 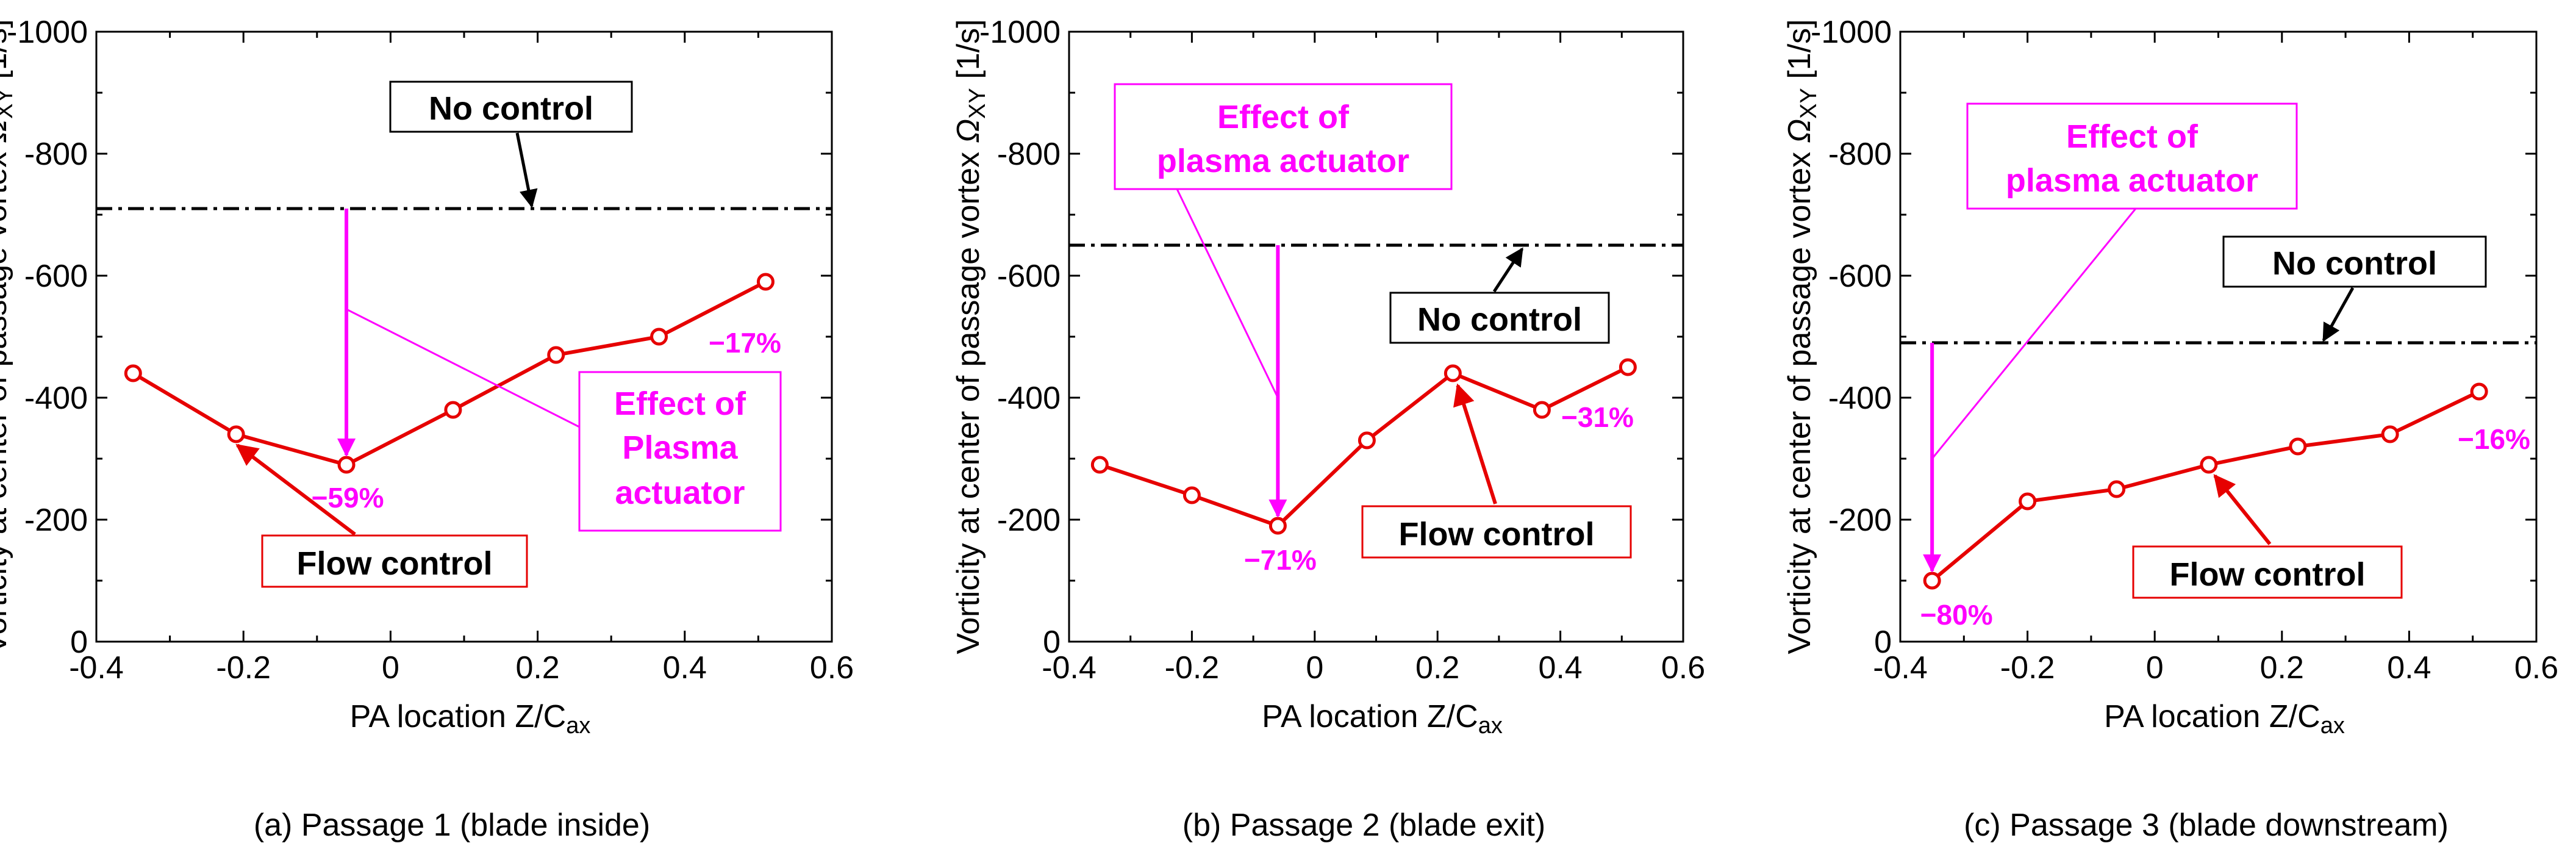 What do you see at coordinates (1283, 136) in the screenshot?
I see `effect-box` at bounding box center [1283, 136].